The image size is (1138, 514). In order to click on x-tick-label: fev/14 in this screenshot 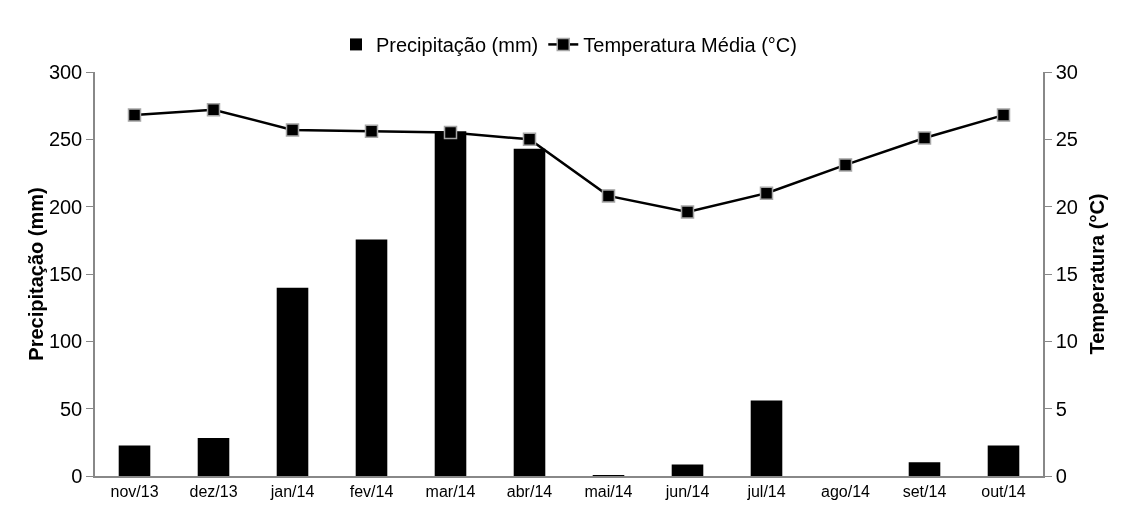, I will do `click(371, 491)`.